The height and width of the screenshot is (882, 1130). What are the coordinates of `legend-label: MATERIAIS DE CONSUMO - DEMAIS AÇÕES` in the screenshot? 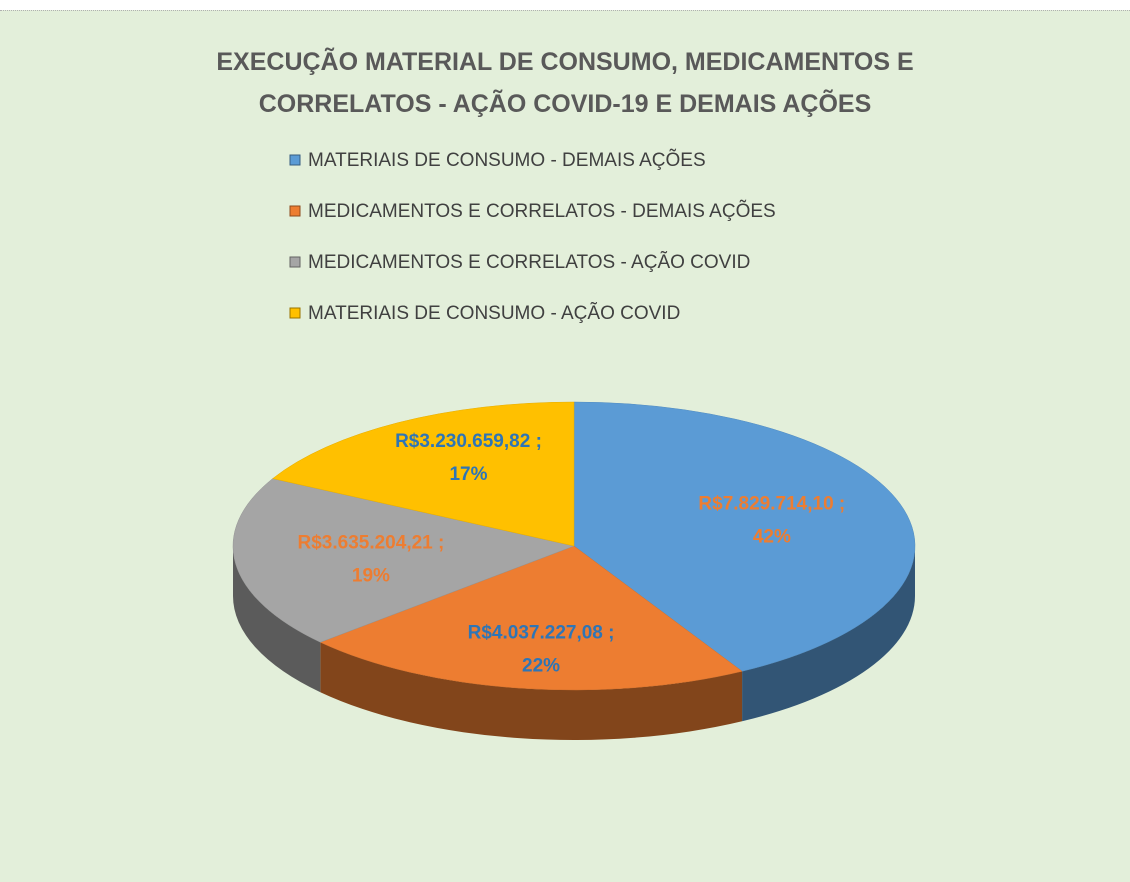 It's located at (507, 160).